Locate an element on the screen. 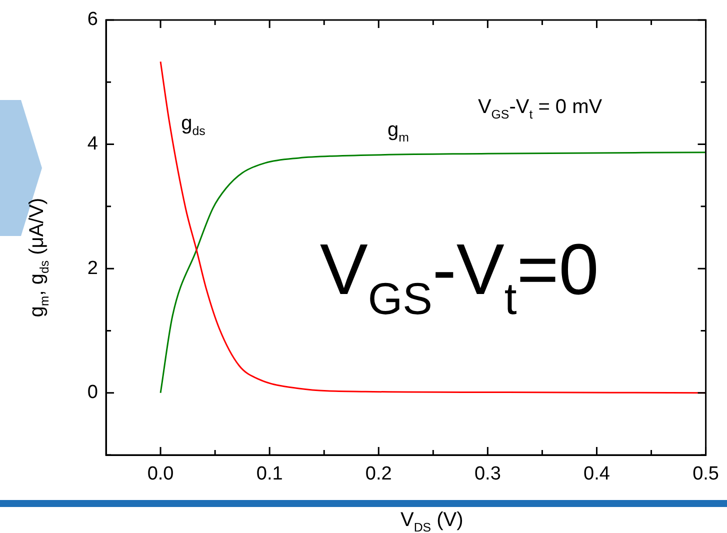 The height and width of the screenshot is (533, 727). y-tick-label: 0 is located at coordinates (92, 393).